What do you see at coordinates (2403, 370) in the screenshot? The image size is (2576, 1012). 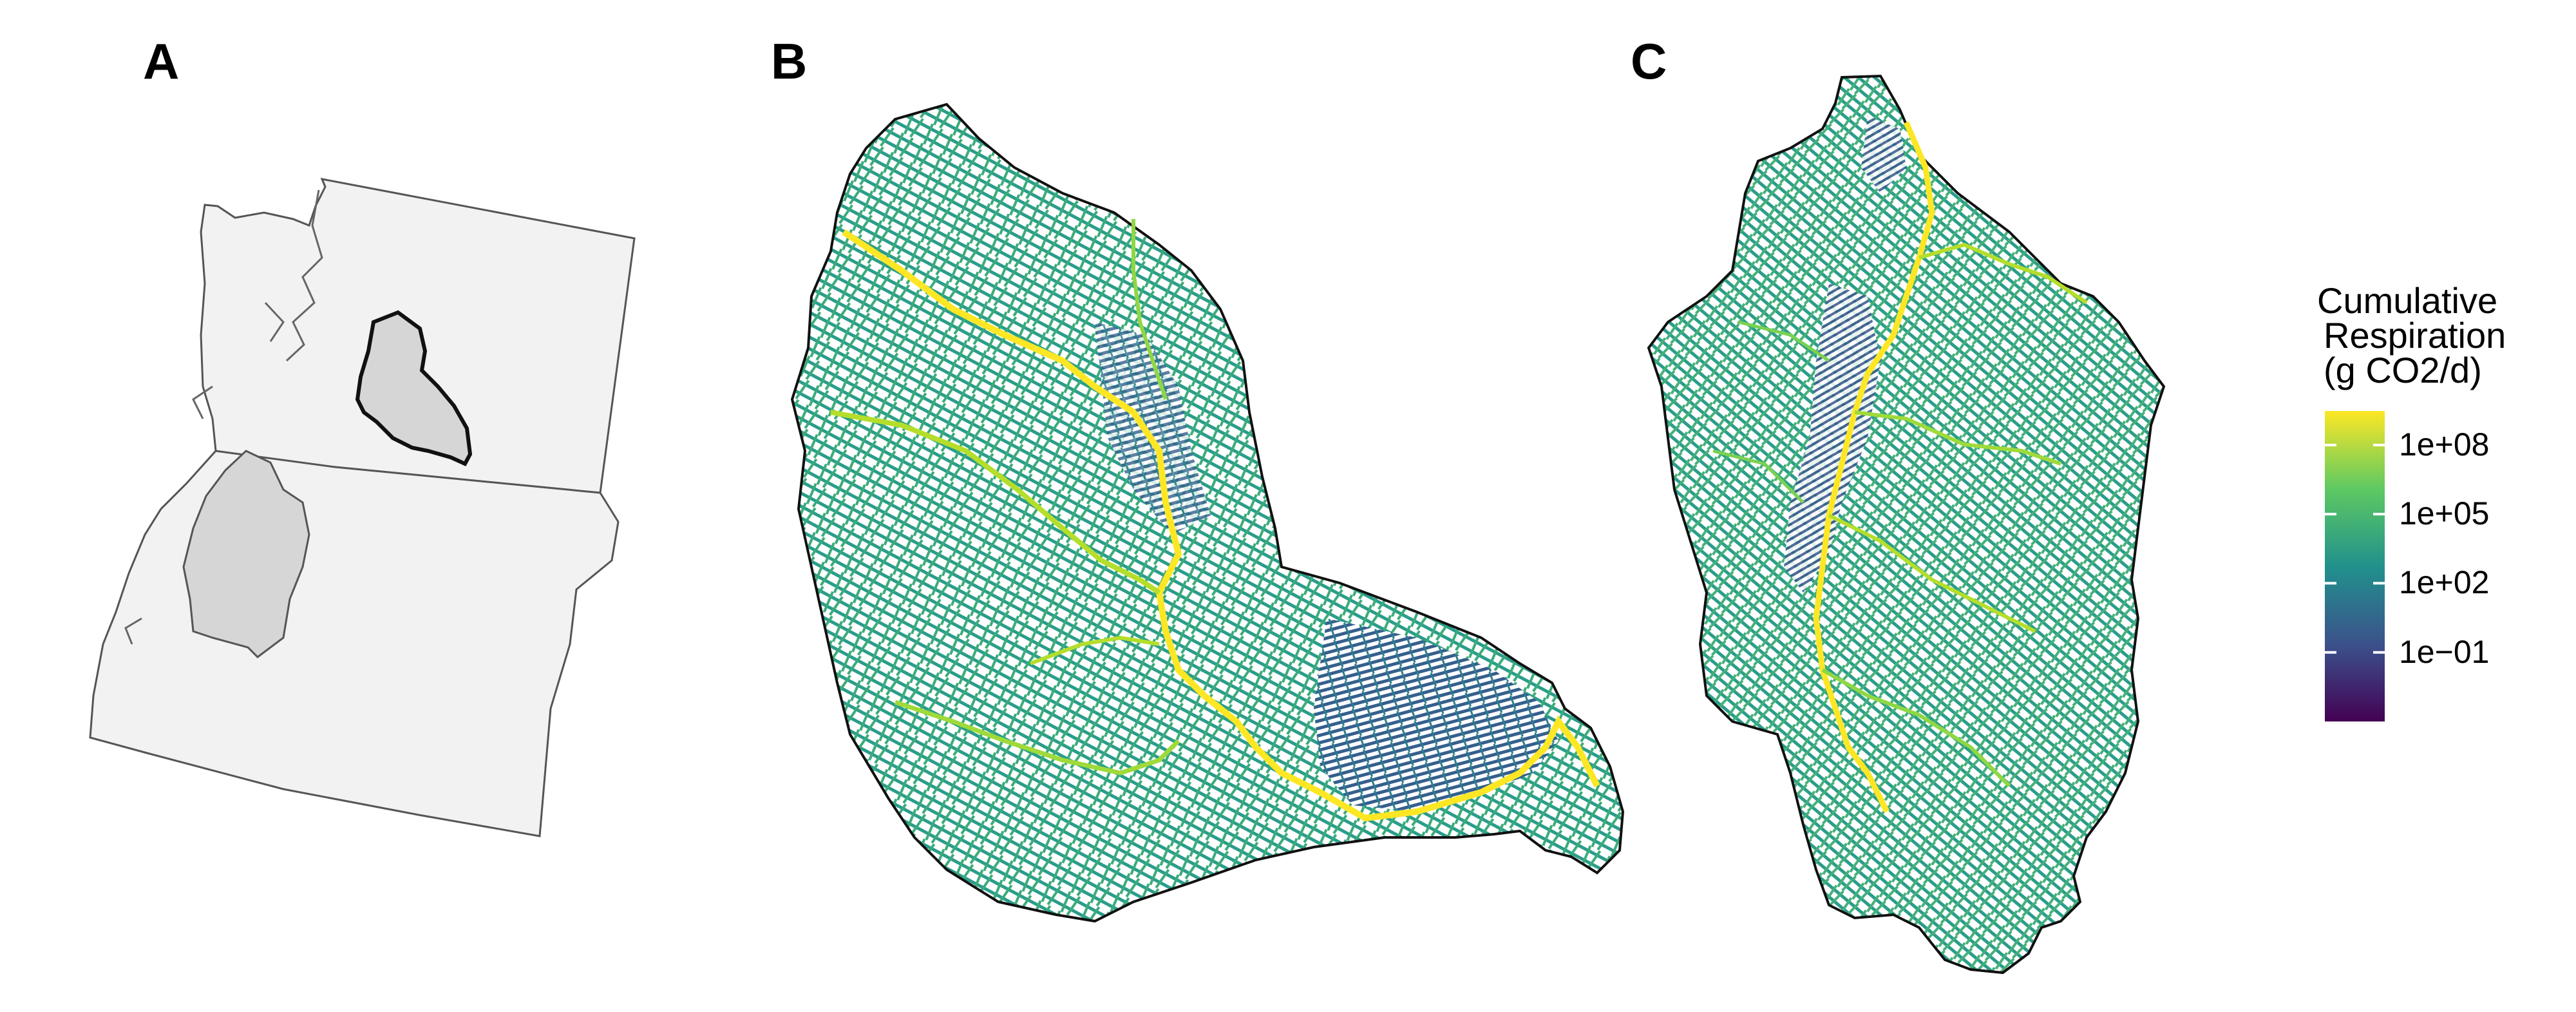 I see `legend-title-line-3: (g CO2/d)` at bounding box center [2403, 370].